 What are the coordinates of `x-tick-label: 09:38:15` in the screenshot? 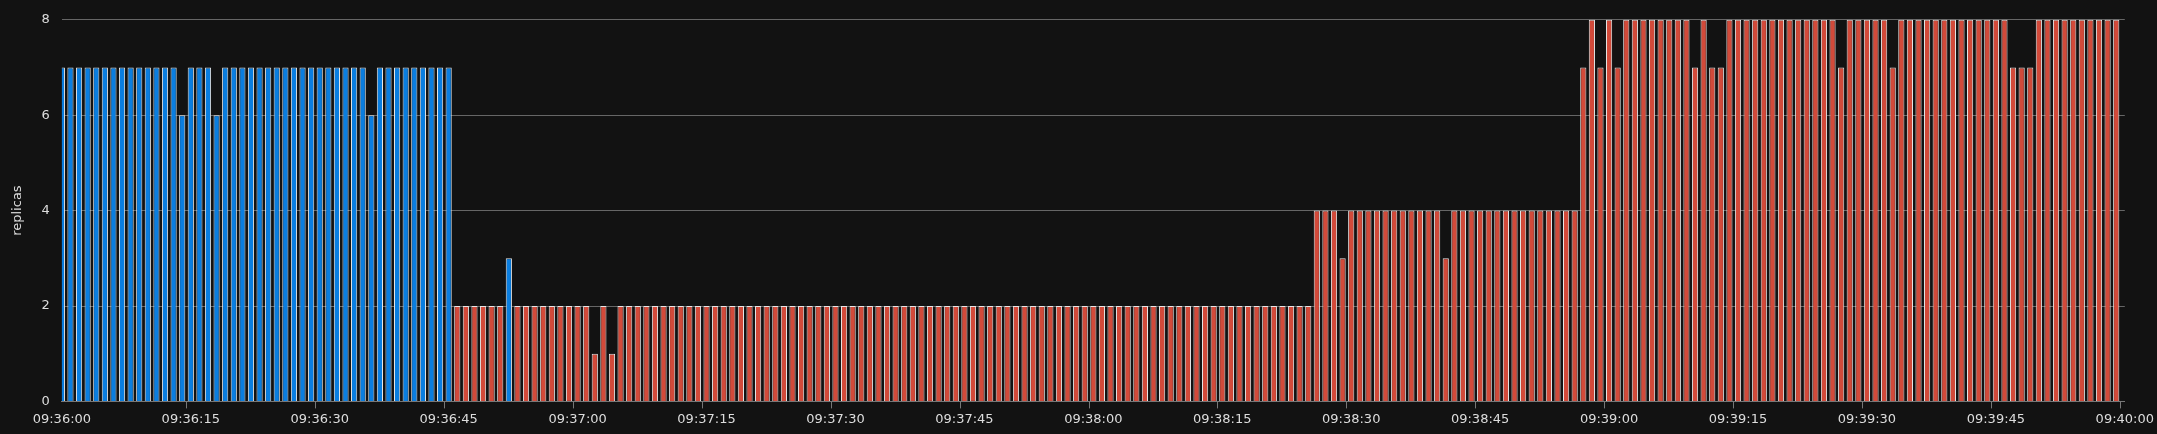 It's located at (1222, 418).